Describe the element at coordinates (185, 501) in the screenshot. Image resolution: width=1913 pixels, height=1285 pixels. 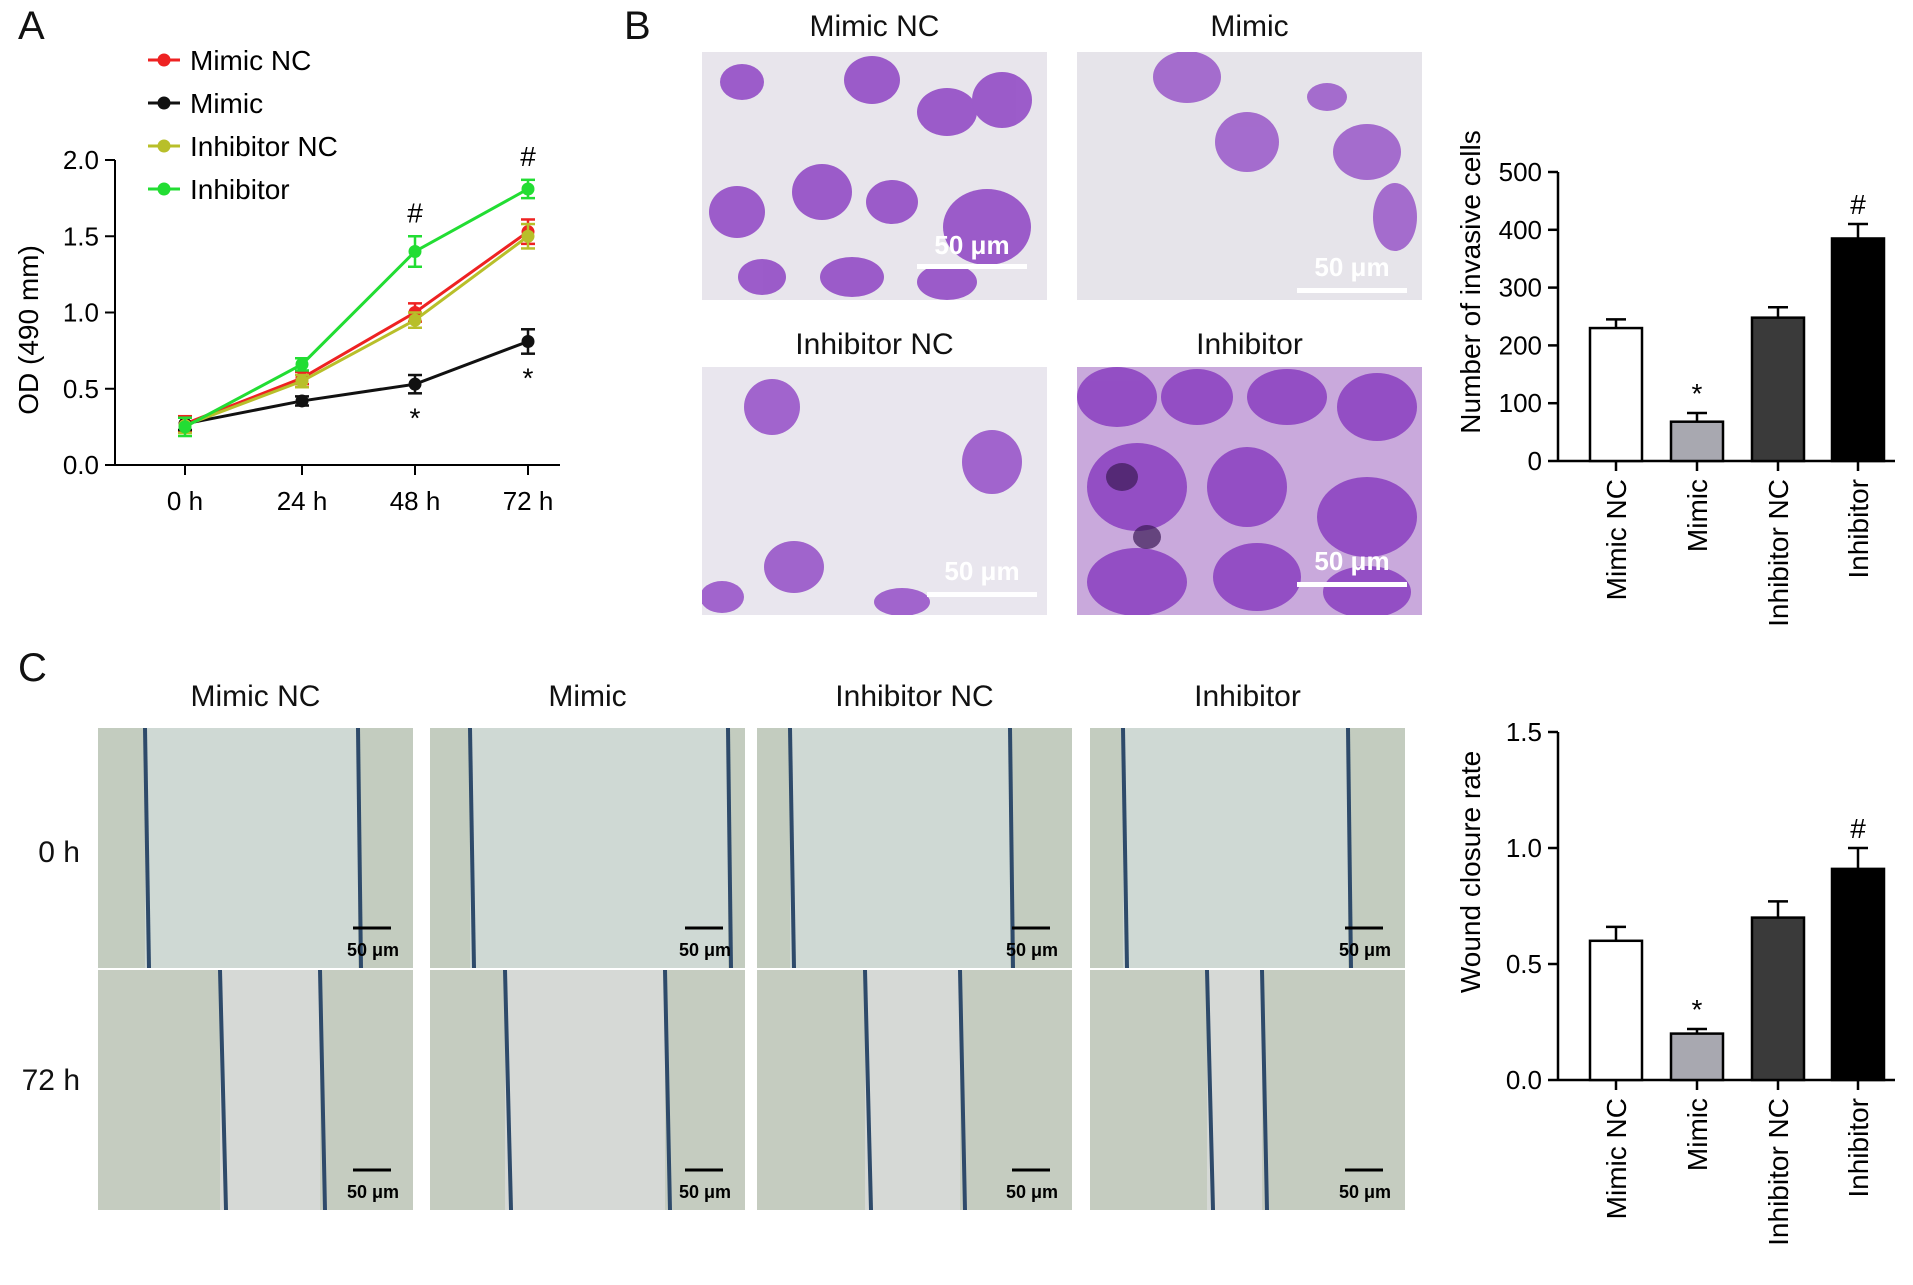
I see `x-tick-label: 0 h` at that location.